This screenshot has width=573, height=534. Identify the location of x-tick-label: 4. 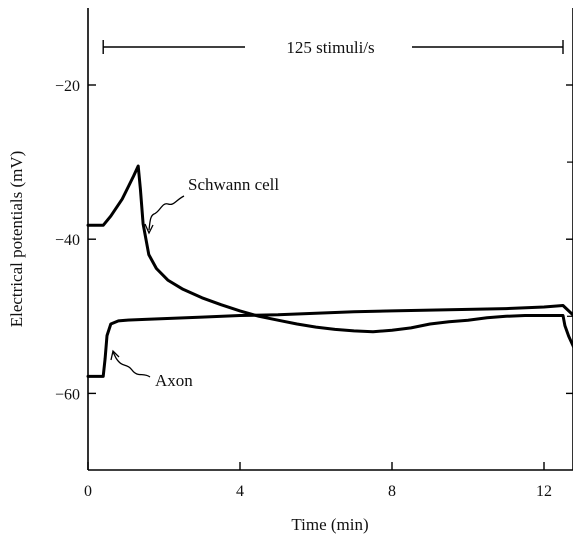
(240, 491).